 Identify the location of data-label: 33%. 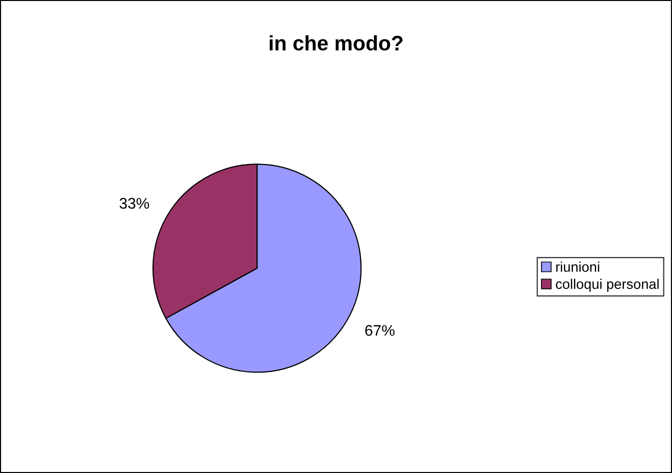
(135, 203).